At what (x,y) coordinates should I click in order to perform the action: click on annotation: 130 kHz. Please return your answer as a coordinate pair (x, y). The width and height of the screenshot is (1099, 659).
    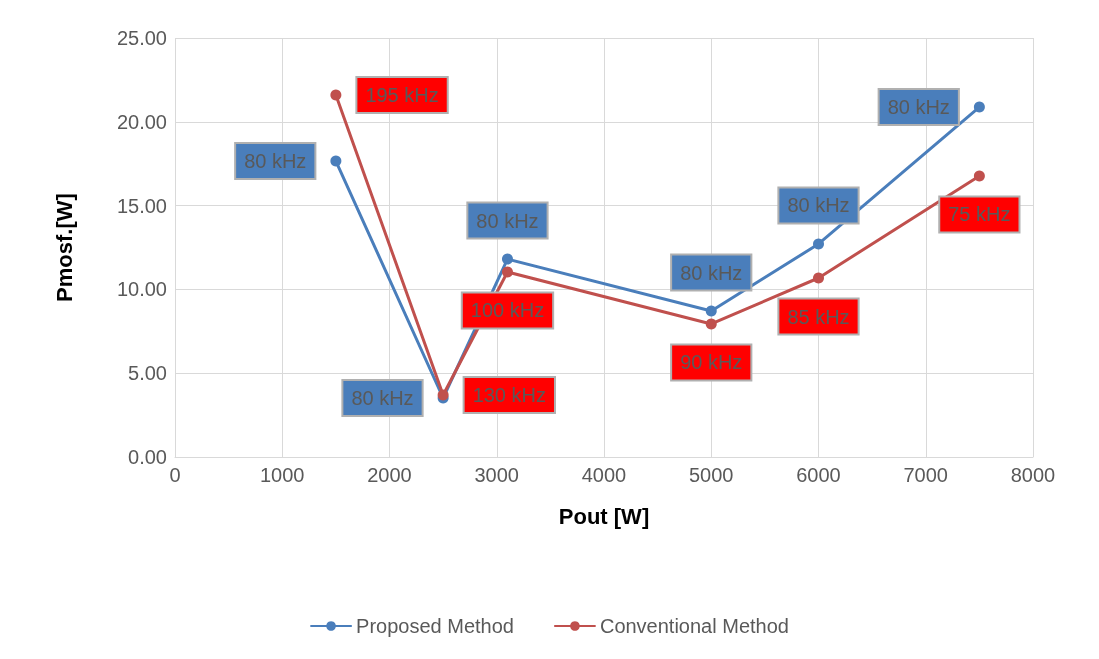
    Looking at the image, I should click on (509, 394).